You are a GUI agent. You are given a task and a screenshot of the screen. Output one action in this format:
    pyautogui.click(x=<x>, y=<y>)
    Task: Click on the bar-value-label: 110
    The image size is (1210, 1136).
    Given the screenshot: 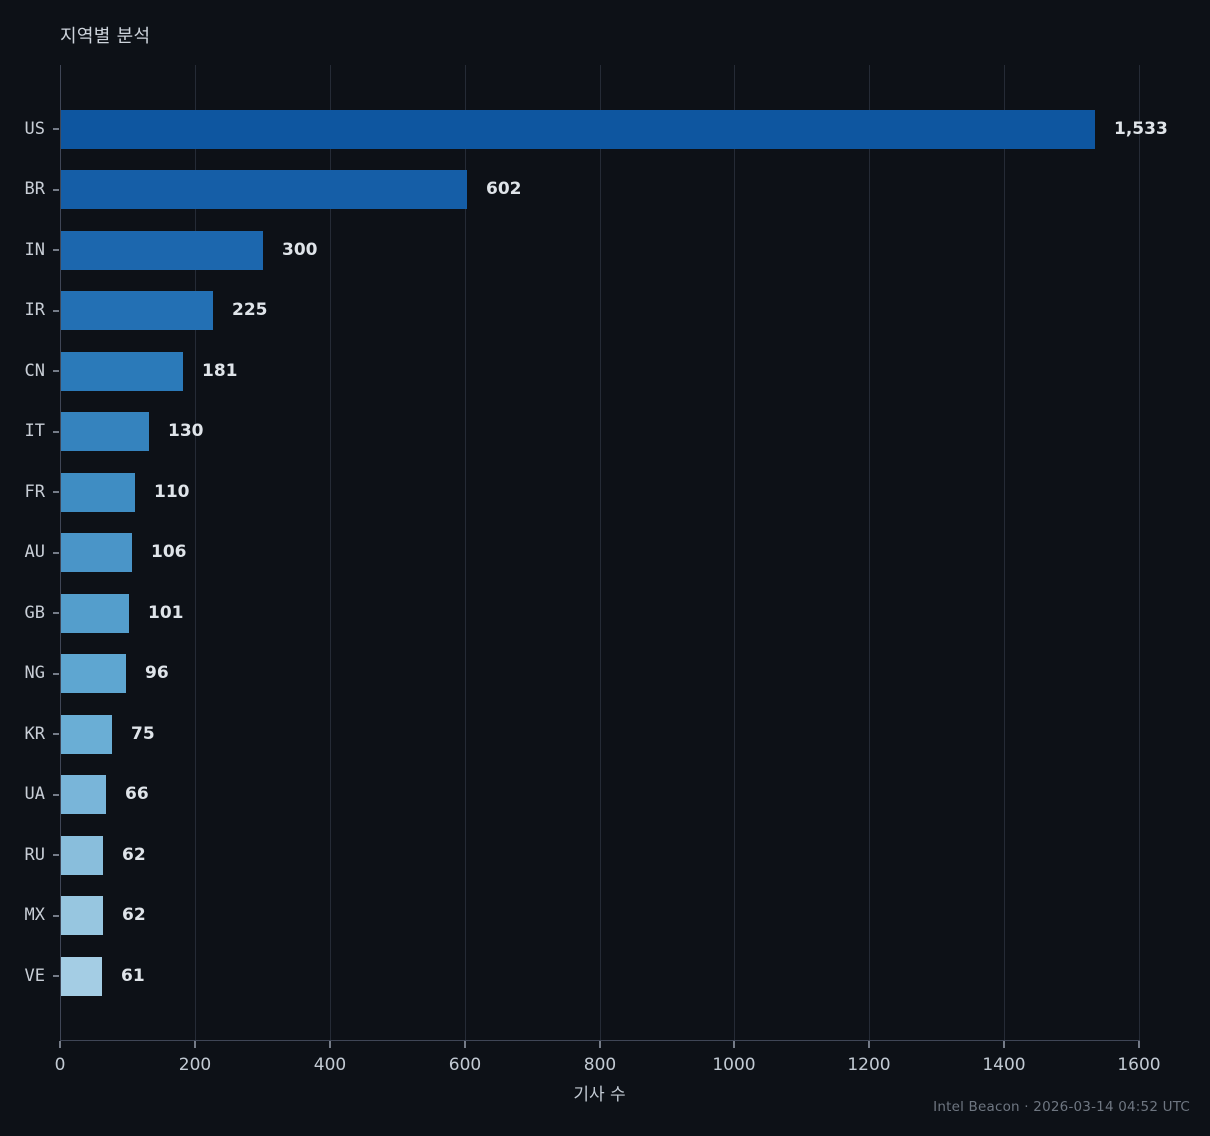 What is the action you would take?
    pyautogui.click(x=172, y=492)
    